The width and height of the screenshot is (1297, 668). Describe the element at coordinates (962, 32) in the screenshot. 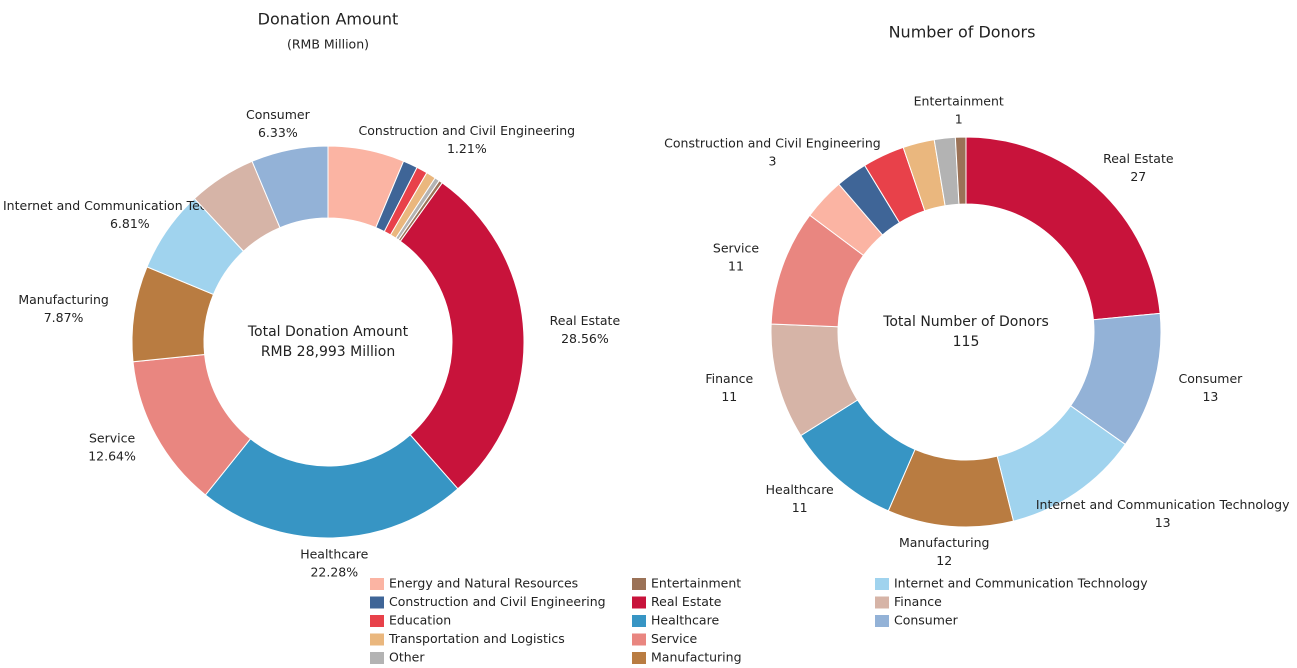

I see `chart-title: Number of Donors` at that location.